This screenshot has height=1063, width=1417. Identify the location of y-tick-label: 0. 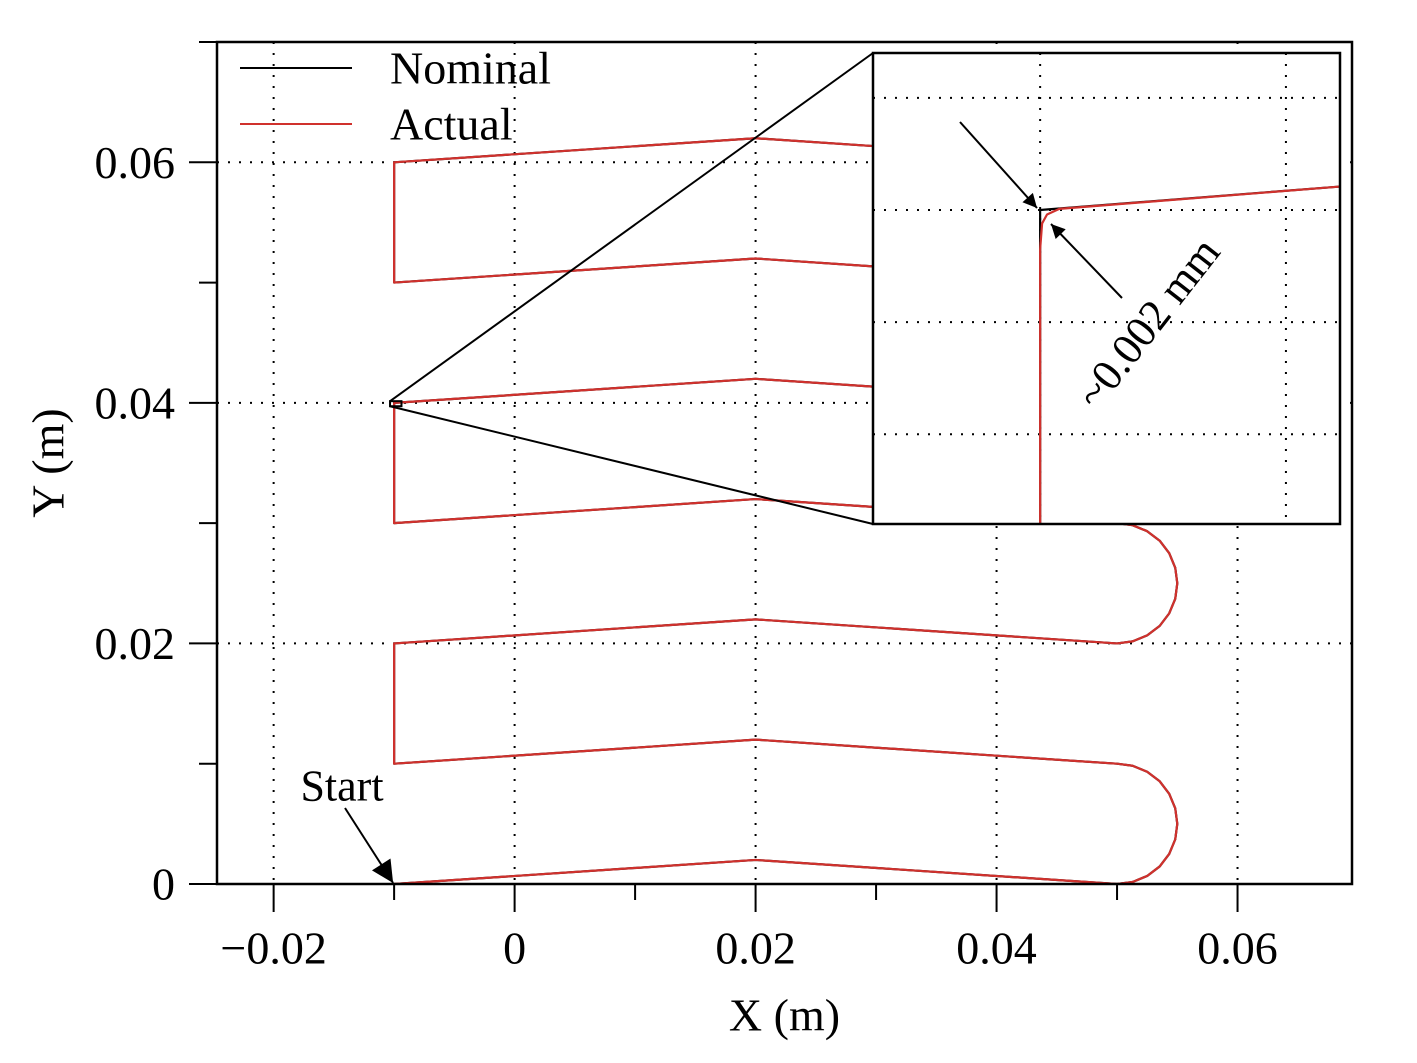
(163, 884).